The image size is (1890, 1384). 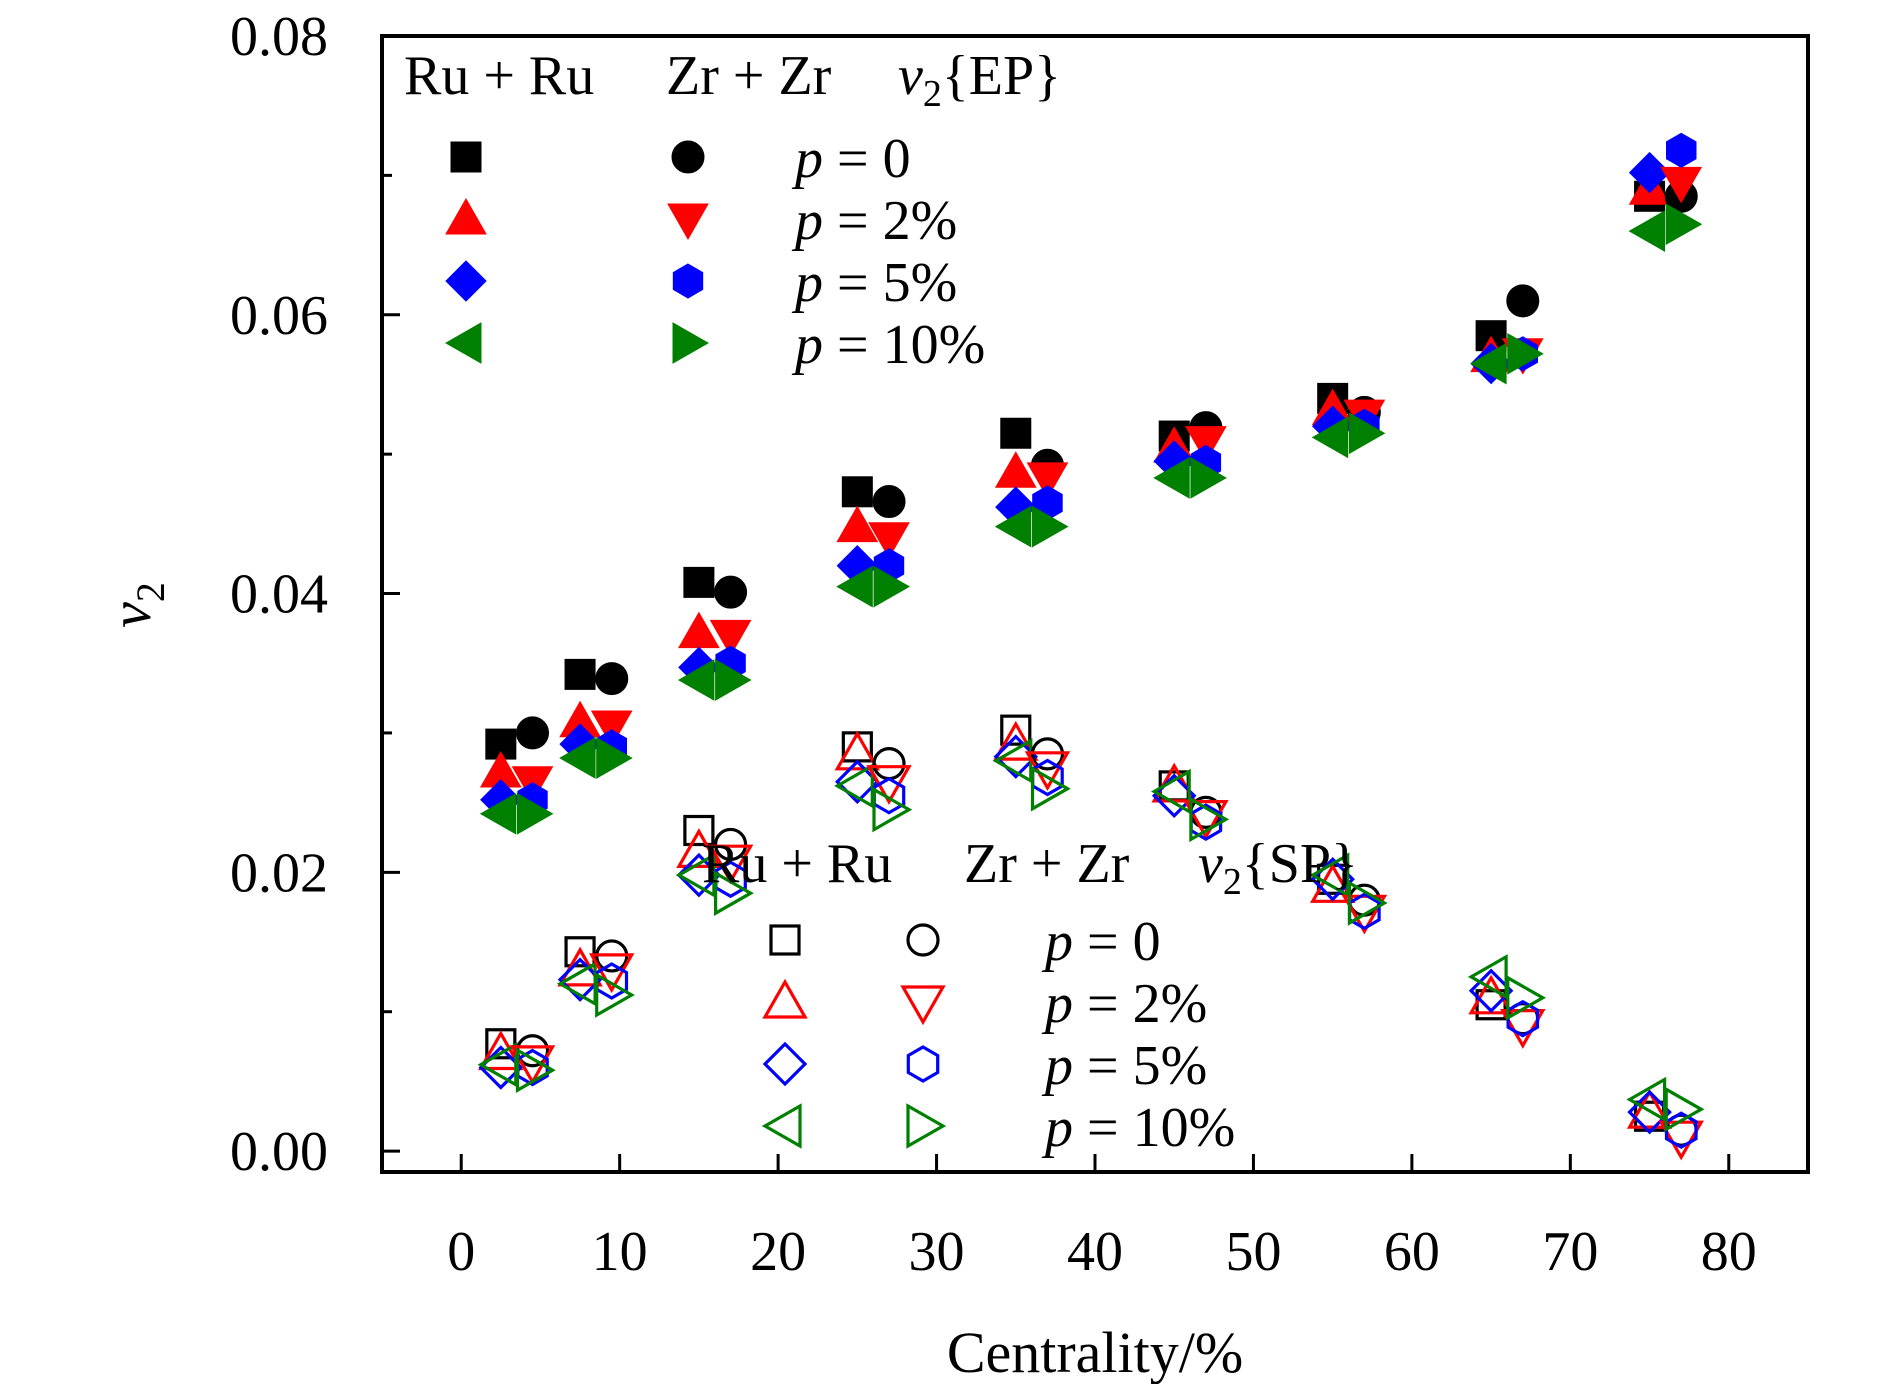 I want to click on x-tick-label: 30, so click(x=937, y=1252).